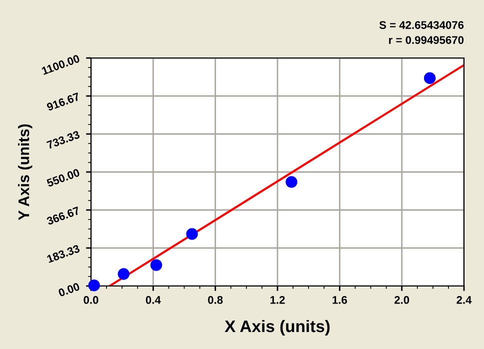 This screenshot has width=484, height=349. What do you see at coordinates (63, 216) in the screenshot?
I see `y-tick-label: 366.67` at bounding box center [63, 216].